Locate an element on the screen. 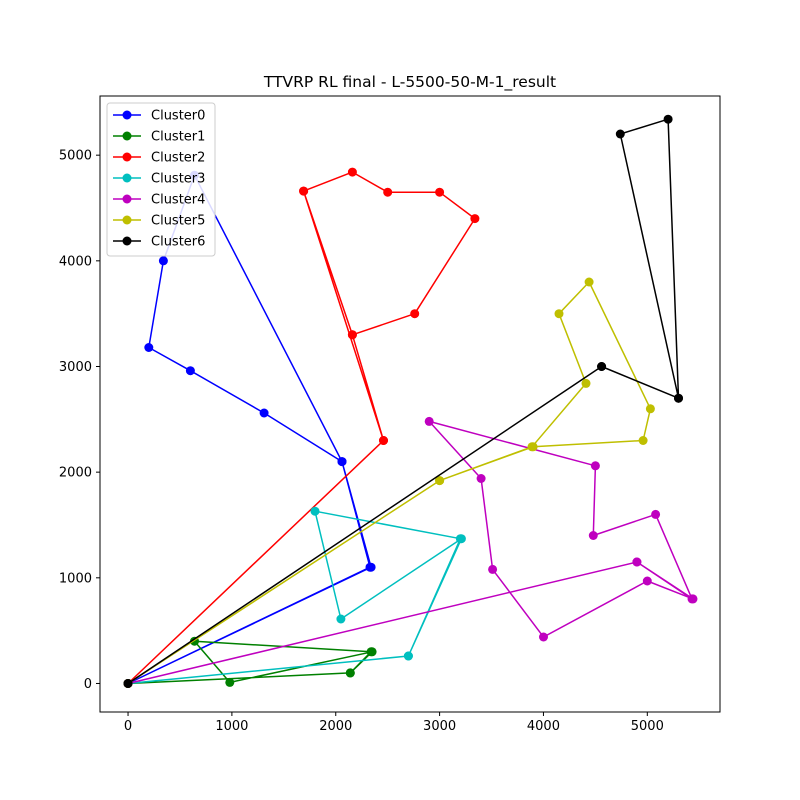  y-tick-label-5: 5000 is located at coordinates (75, 156).